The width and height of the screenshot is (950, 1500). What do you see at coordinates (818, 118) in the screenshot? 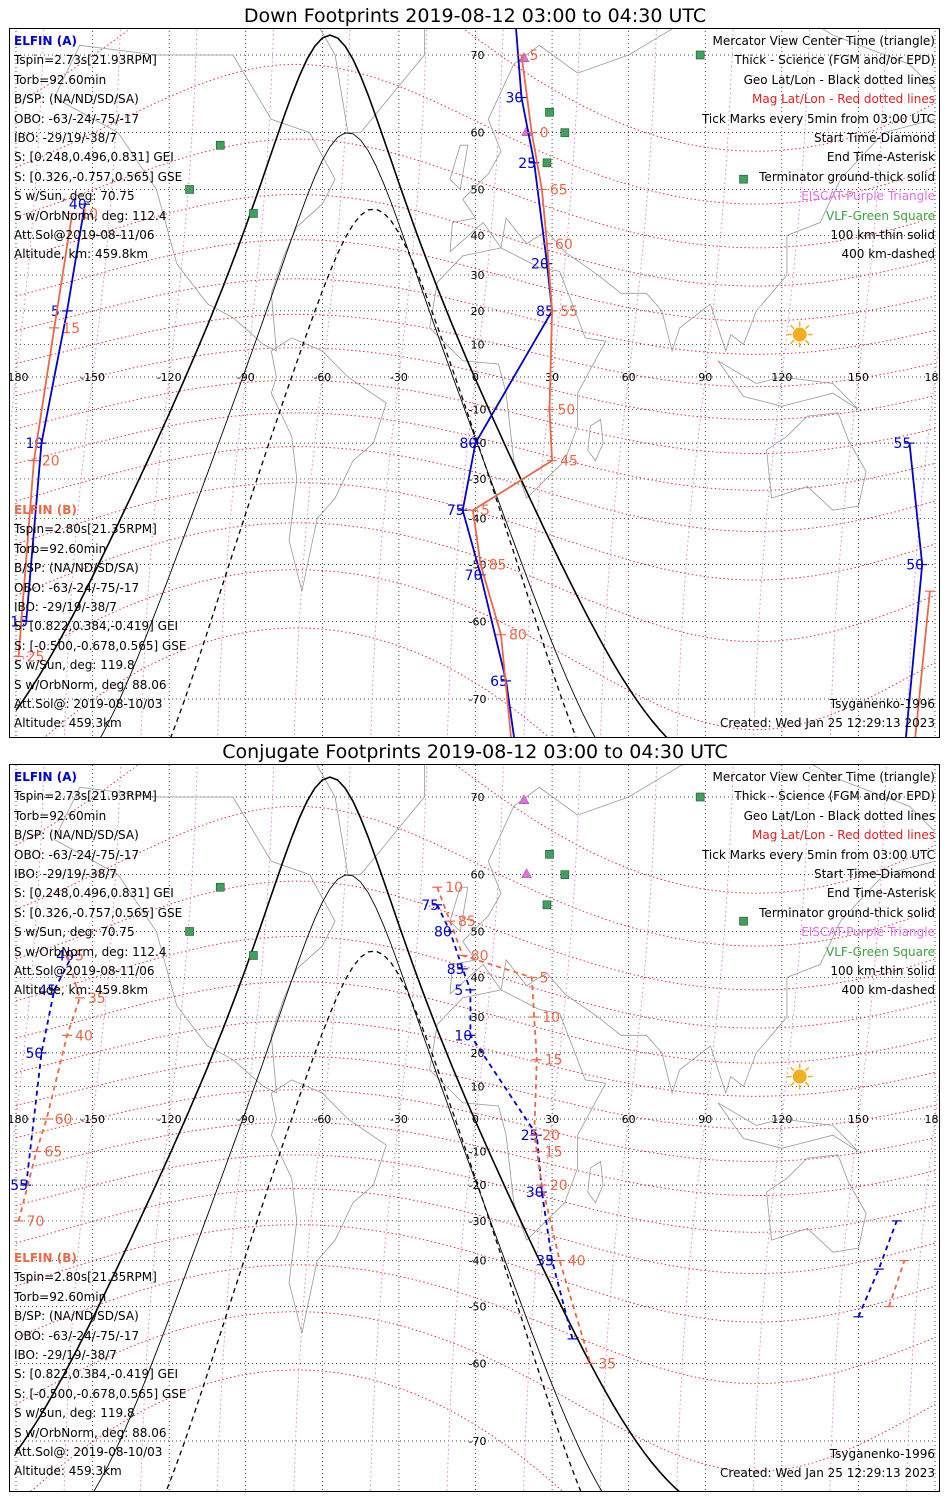
I see `legend-item: Tick Marks every 5min from 03:00 UTC` at bounding box center [818, 118].